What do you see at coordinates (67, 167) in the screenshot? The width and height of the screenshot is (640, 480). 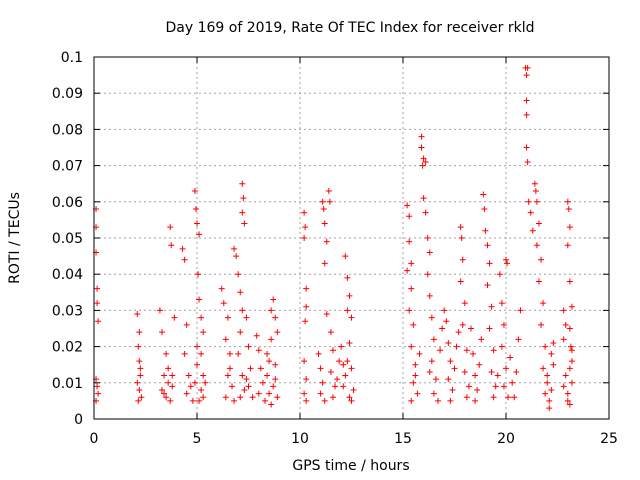 I see `y-tick-label: 0.07` at bounding box center [67, 167].